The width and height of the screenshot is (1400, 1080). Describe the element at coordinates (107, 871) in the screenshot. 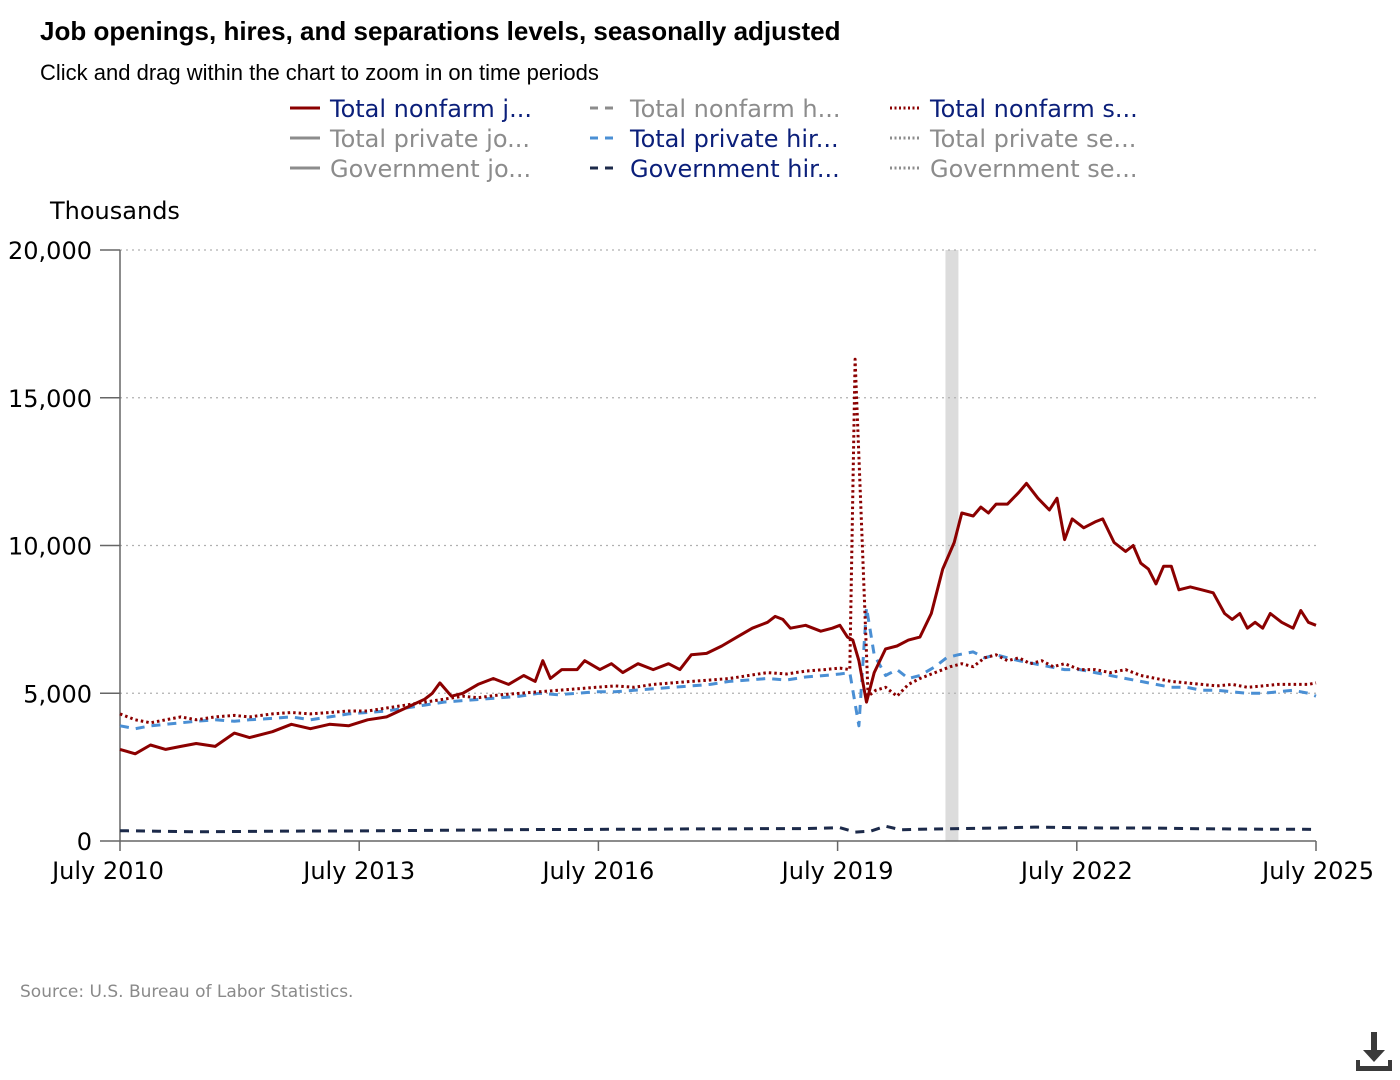

I see `x-tick-label: July 2010` at that location.